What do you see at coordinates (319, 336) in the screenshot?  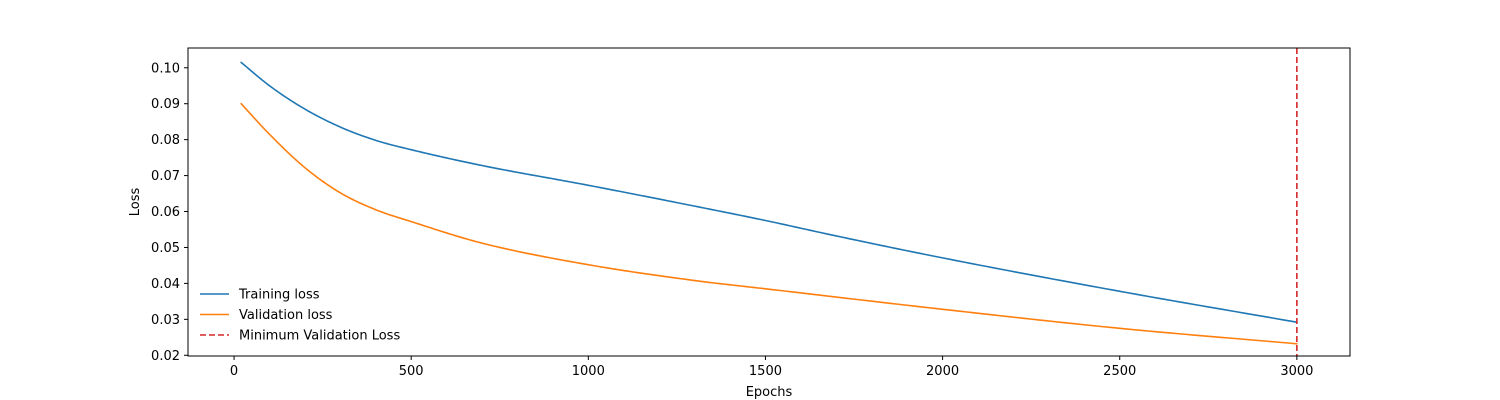 I see `legend-label-minimum-validation-loss: Minimum Validation Loss` at bounding box center [319, 336].